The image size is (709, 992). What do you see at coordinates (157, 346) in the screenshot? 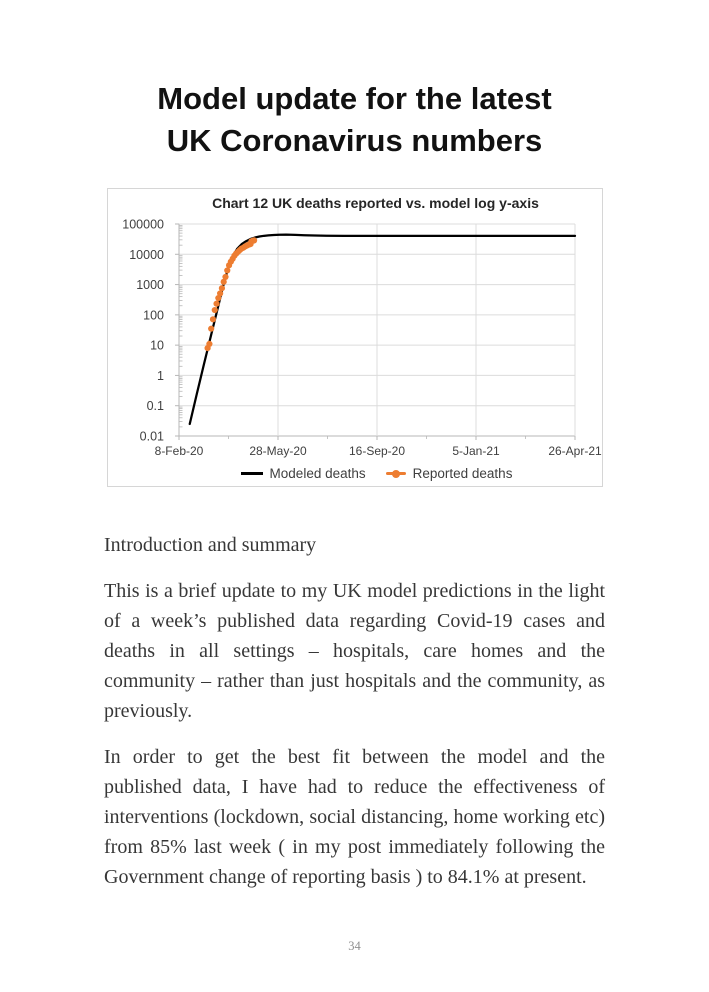
I see `y-tick-label: 10` at bounding box center [157, 346].